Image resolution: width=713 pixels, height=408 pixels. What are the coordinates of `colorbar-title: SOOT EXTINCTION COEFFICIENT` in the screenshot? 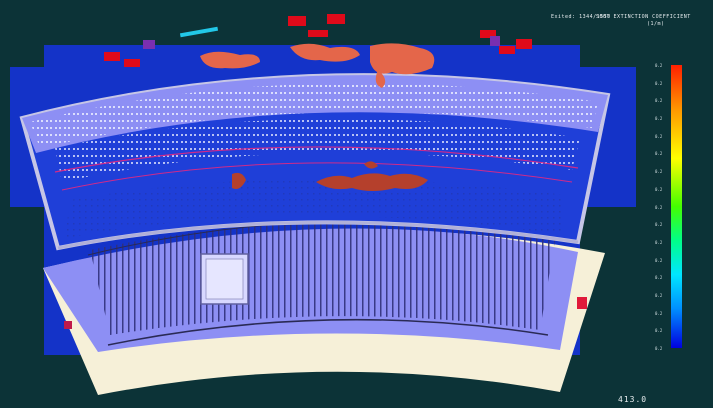 It's located at (643, 17).